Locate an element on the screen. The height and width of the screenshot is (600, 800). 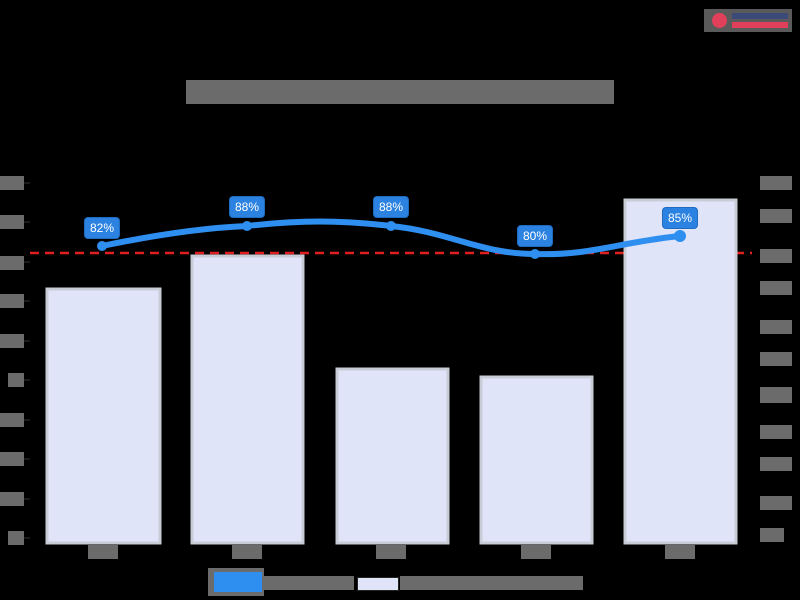
legend-line-label is located at coordinates (309, 583).